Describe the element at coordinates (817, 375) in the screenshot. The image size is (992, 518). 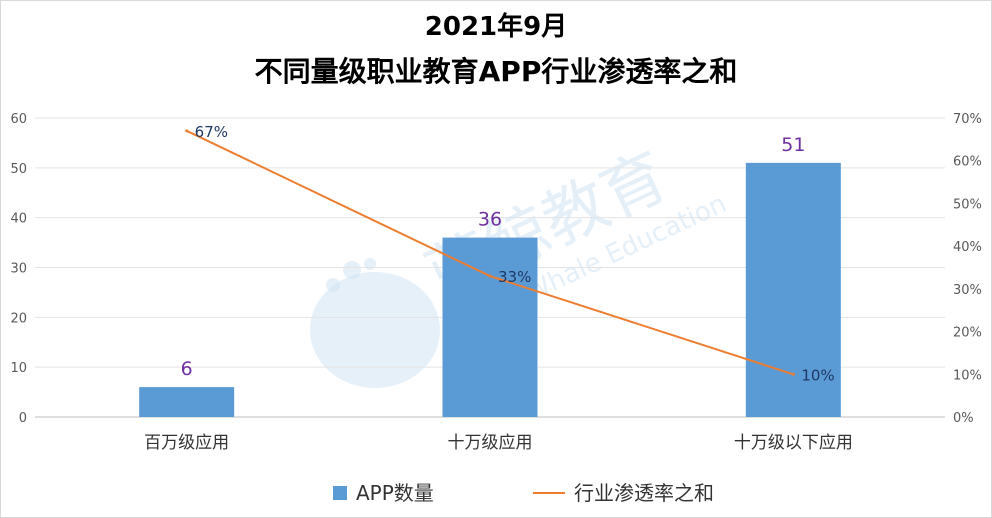
I see `line-value-label: 10%` at that location.